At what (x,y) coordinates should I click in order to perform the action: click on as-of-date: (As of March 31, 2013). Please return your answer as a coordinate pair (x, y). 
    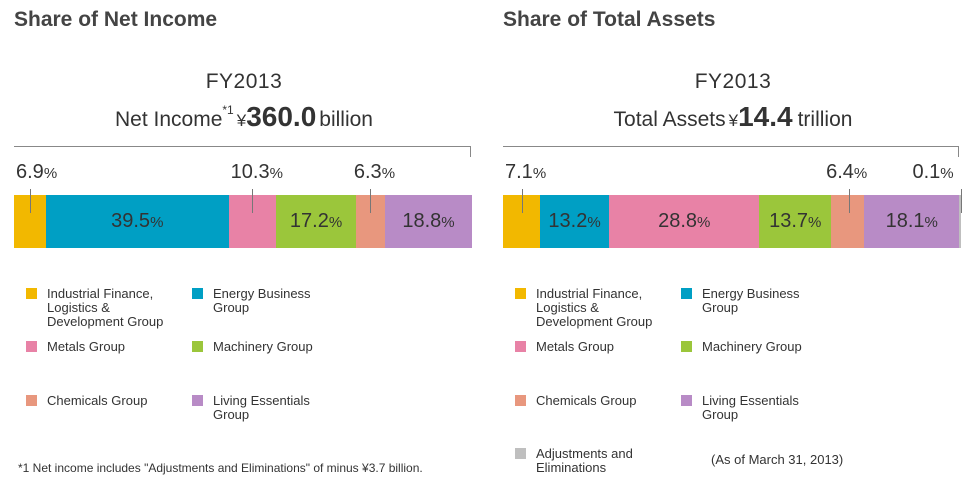
    Looking at the image, I should click on (777, 459).